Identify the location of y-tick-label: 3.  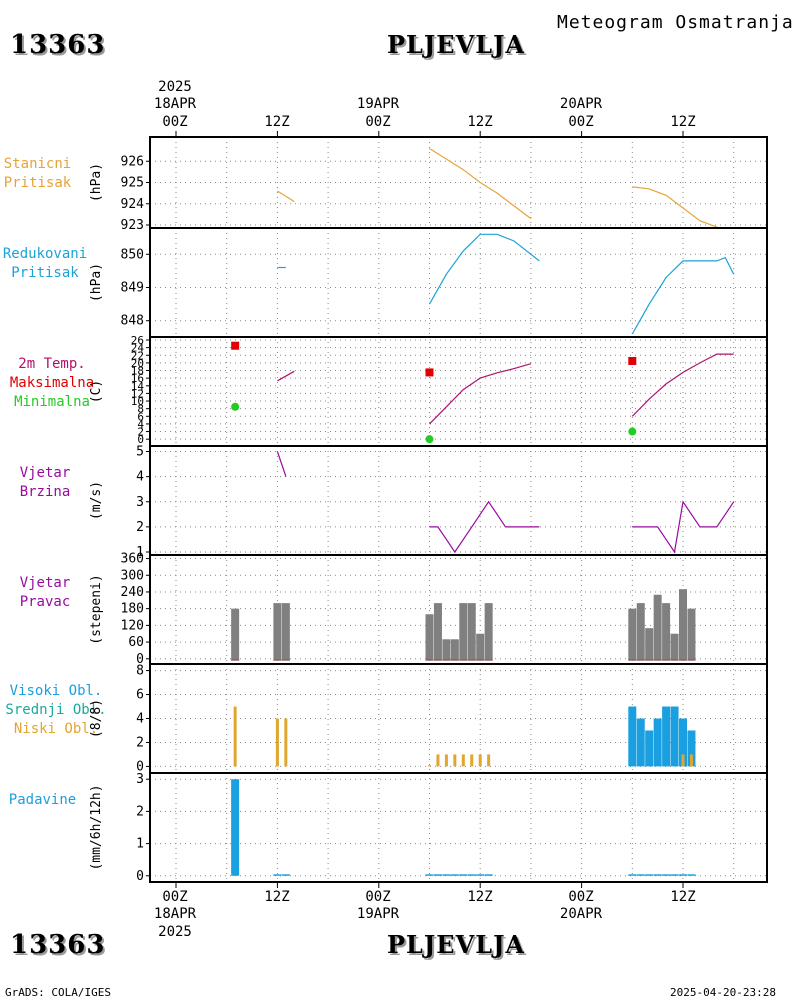
(140, 502).